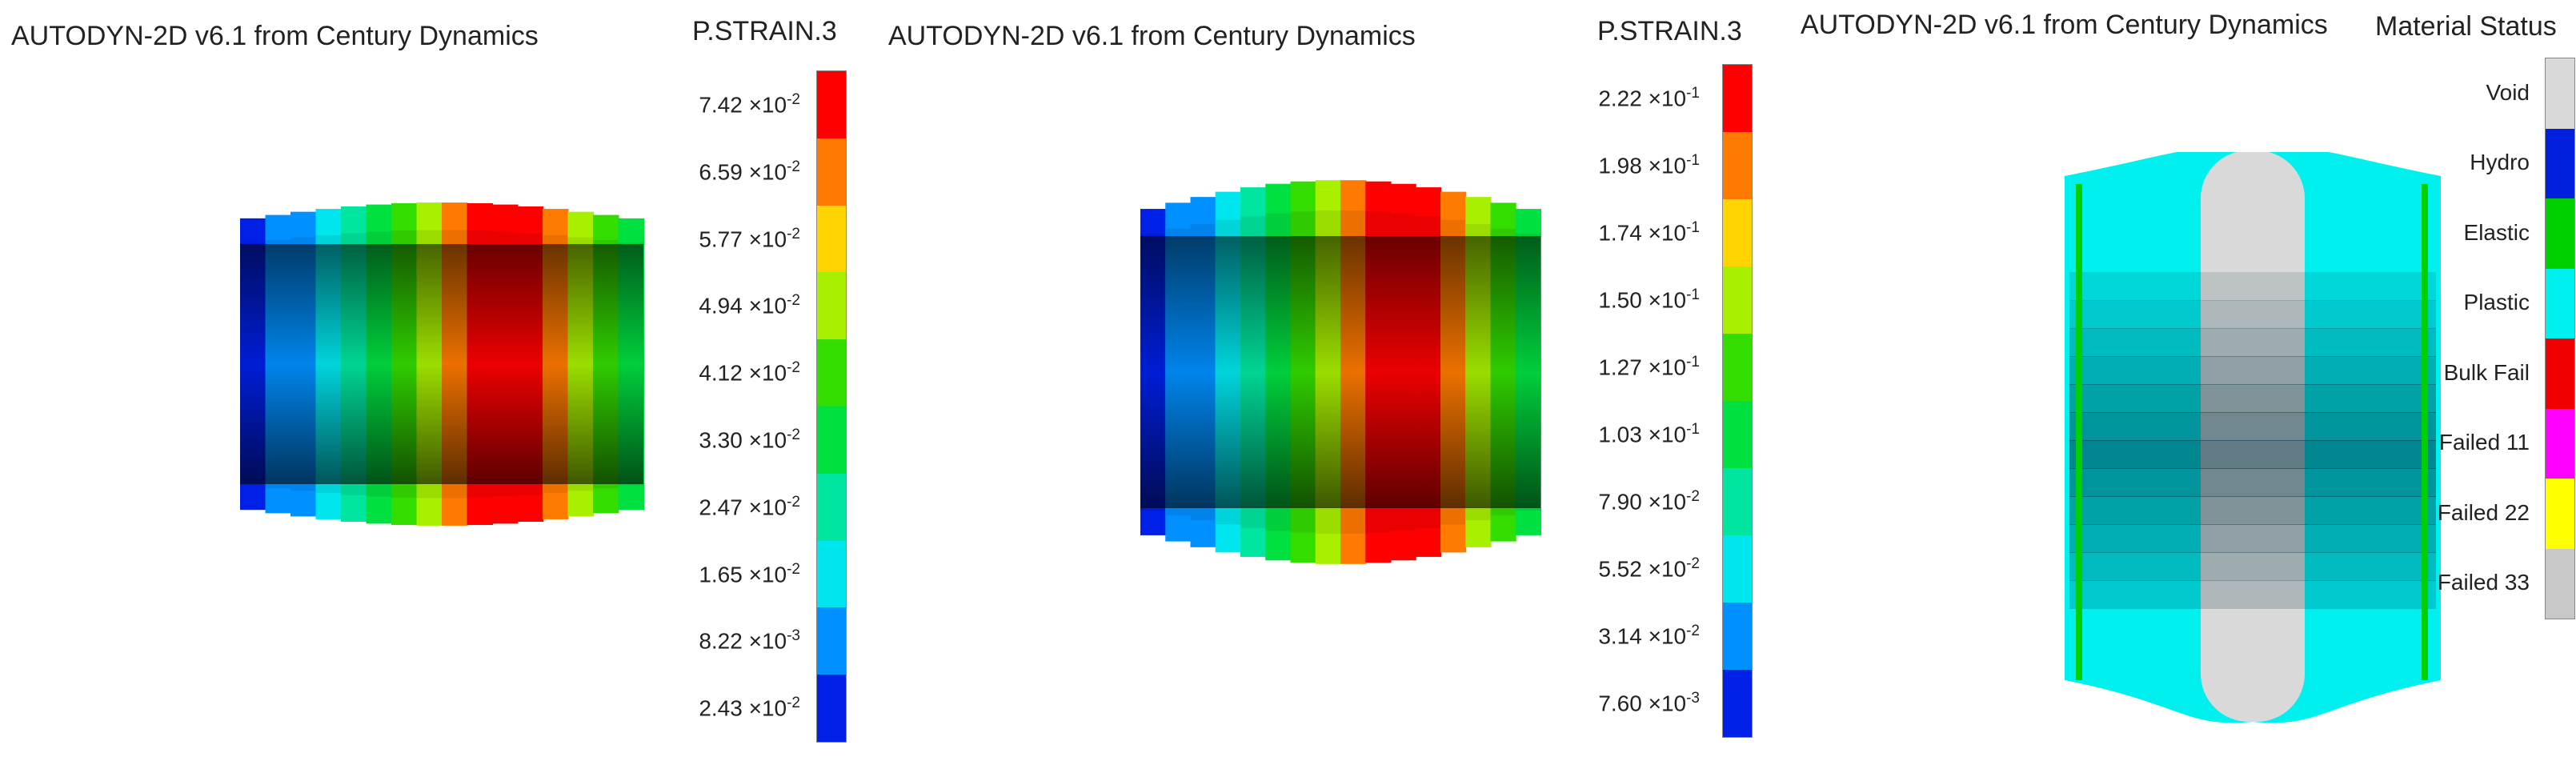  I want to click on status-label: Void, so click(2508, 92).